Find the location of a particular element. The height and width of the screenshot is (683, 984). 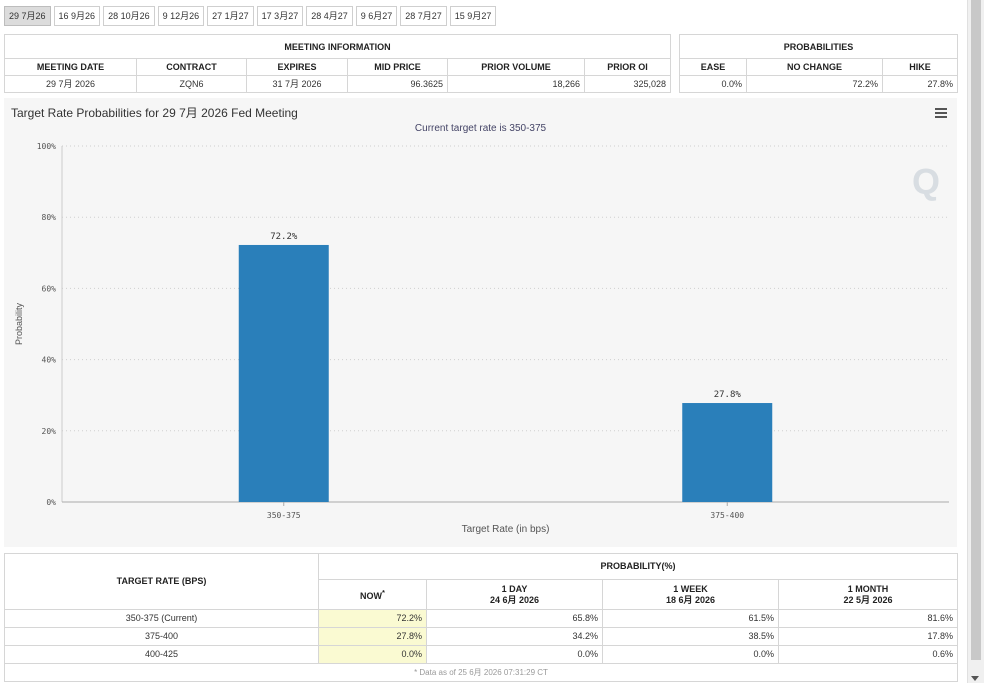

y-axis-label: Probability is located at coordinates (19, 323).